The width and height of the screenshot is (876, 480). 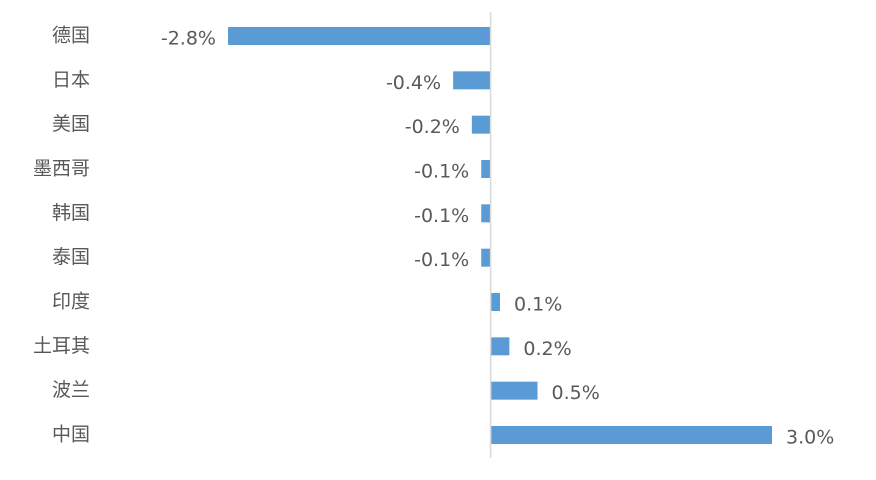 What do you see at coordinates (71, 257) in the screenshot?
I see `category-label: 泰国` at bounding box center [71, 257].